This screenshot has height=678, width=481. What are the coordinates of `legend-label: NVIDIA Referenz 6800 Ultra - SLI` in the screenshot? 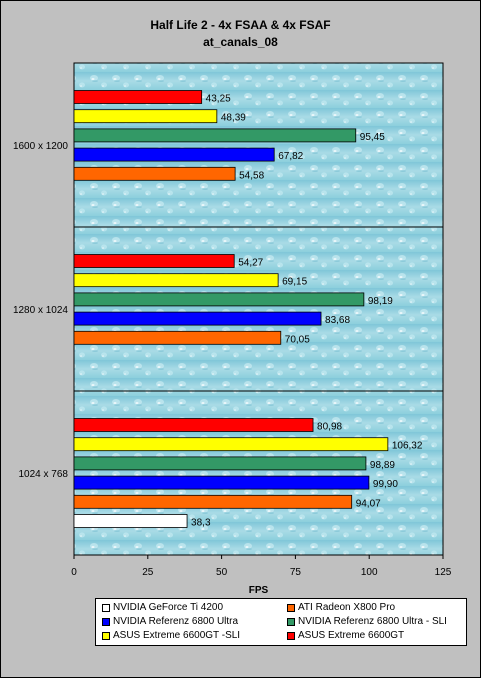 It's located at (372, 621).